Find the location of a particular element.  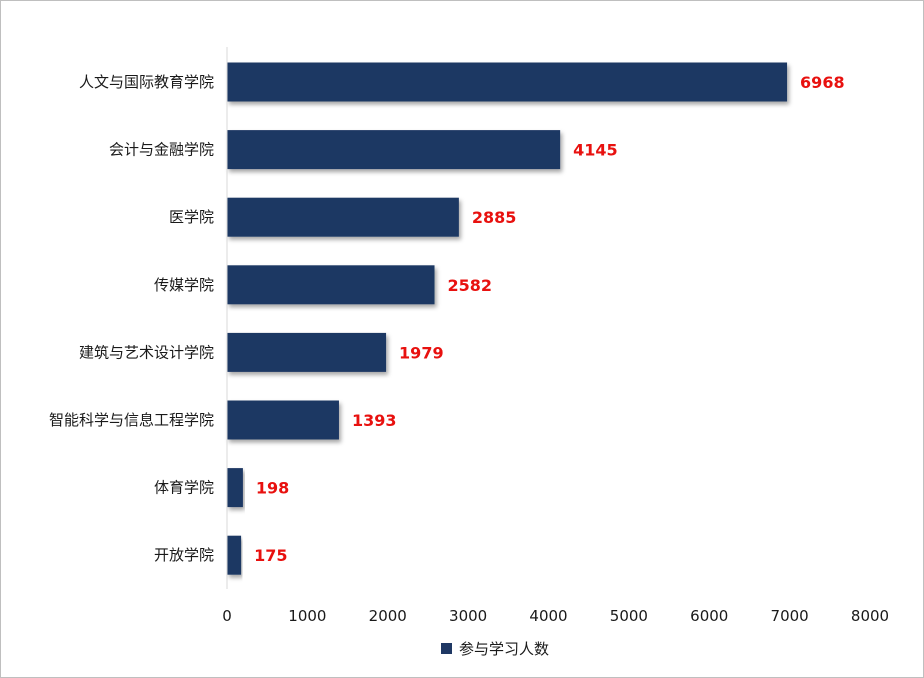

category-label: 传媒学院 is located at coordinates (184, 285).